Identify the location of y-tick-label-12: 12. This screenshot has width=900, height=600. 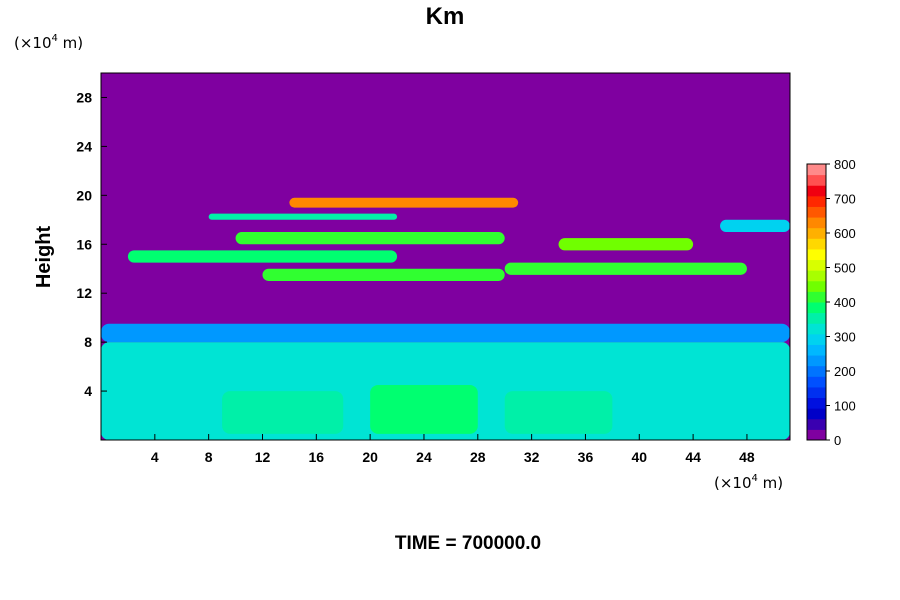
(84, 293).